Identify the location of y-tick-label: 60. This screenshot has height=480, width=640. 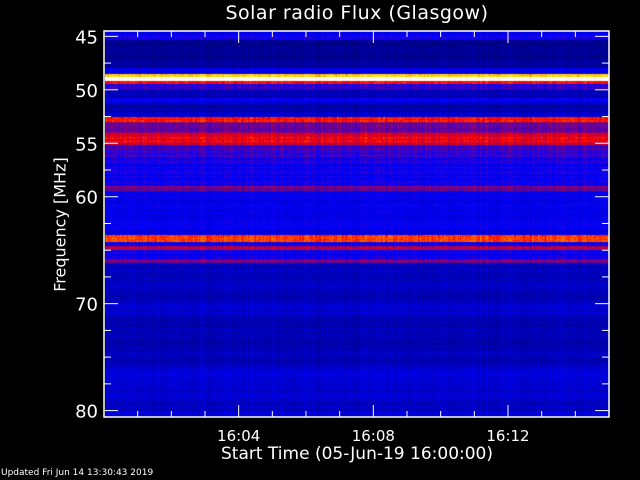
(86, 198).